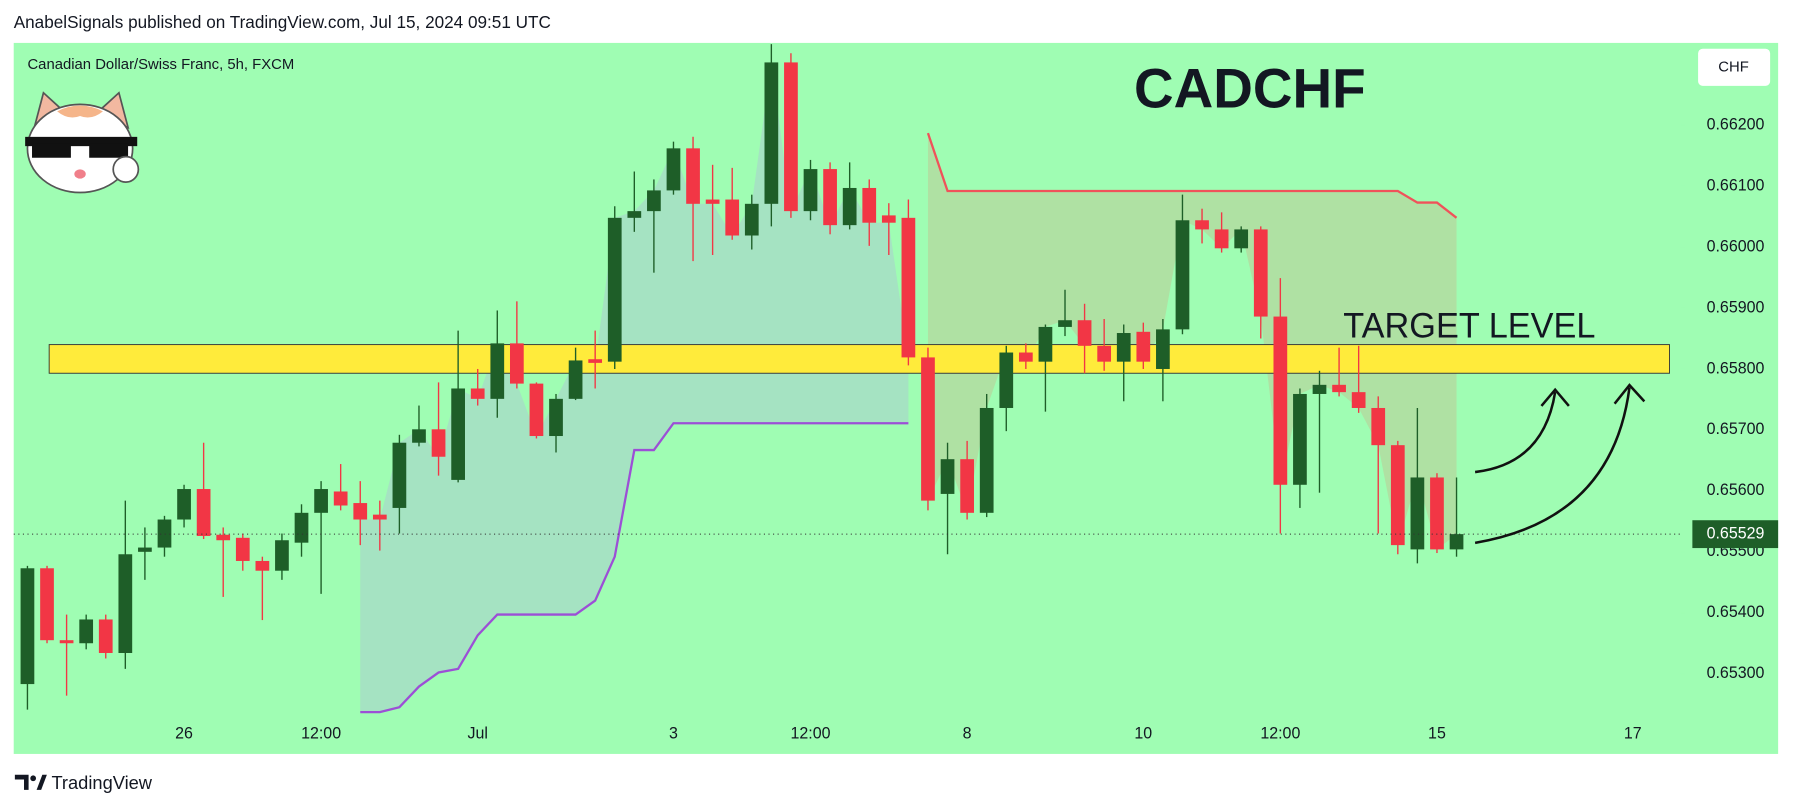 This screenshot has width=1793, height=798. Describe the element at coordinates (1736, 368) in the screenshot. I see `y-tick-label: 0.65800` at that location.